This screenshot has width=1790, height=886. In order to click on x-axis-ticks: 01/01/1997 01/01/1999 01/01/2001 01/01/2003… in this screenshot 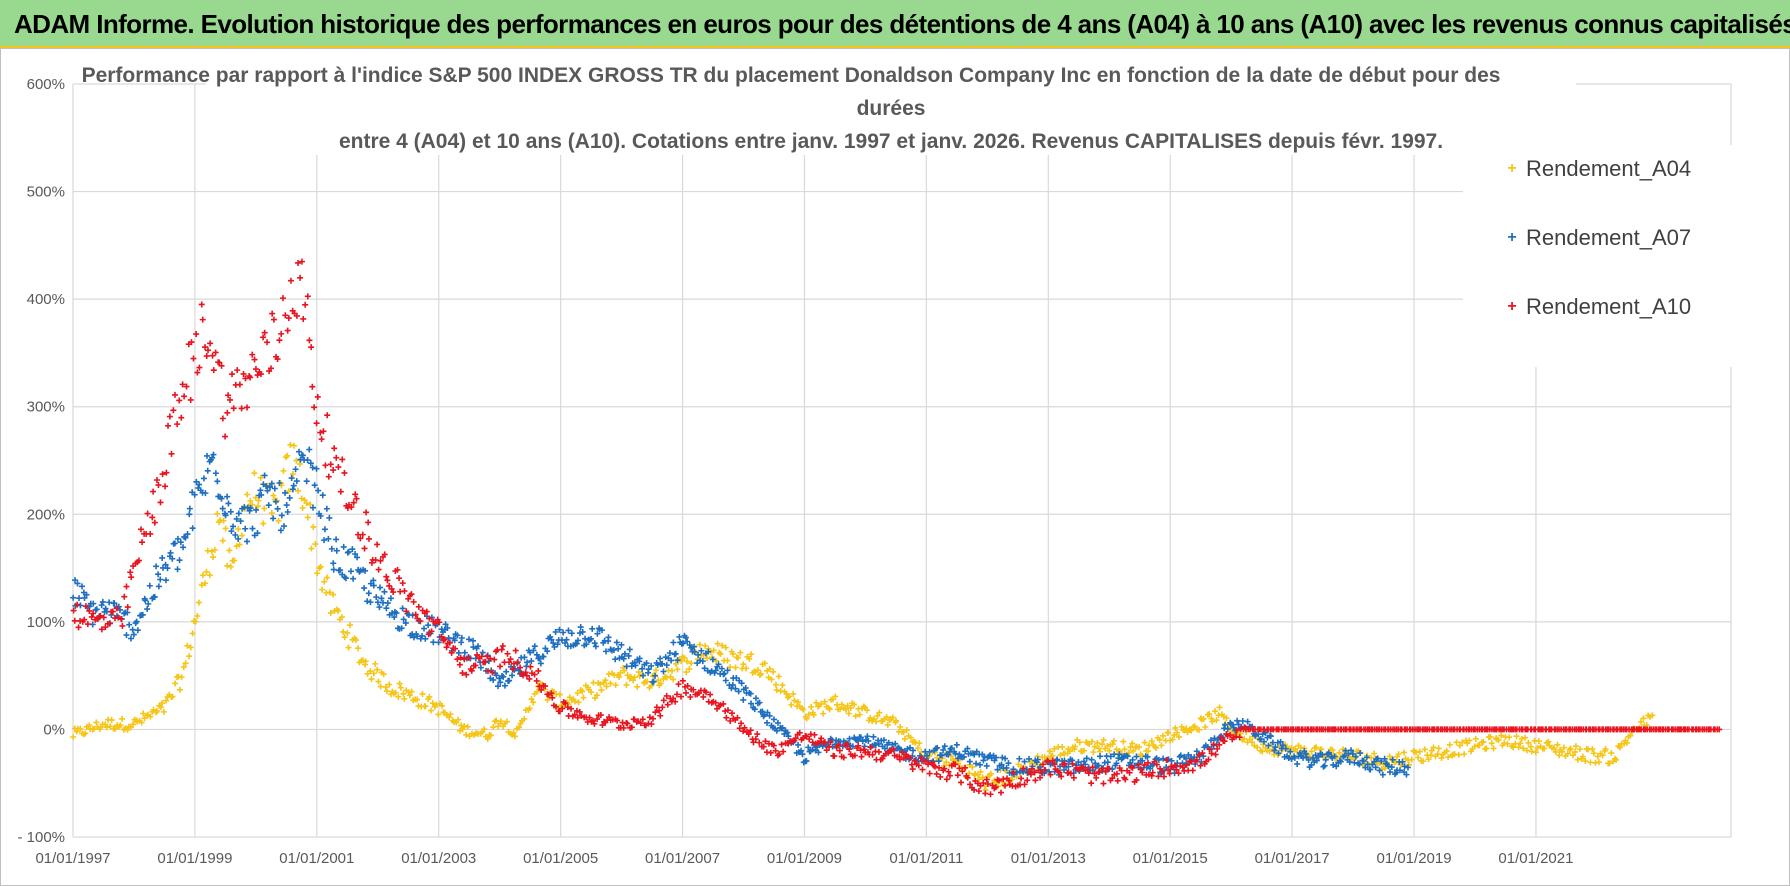, I will do `click(804, 858)`.